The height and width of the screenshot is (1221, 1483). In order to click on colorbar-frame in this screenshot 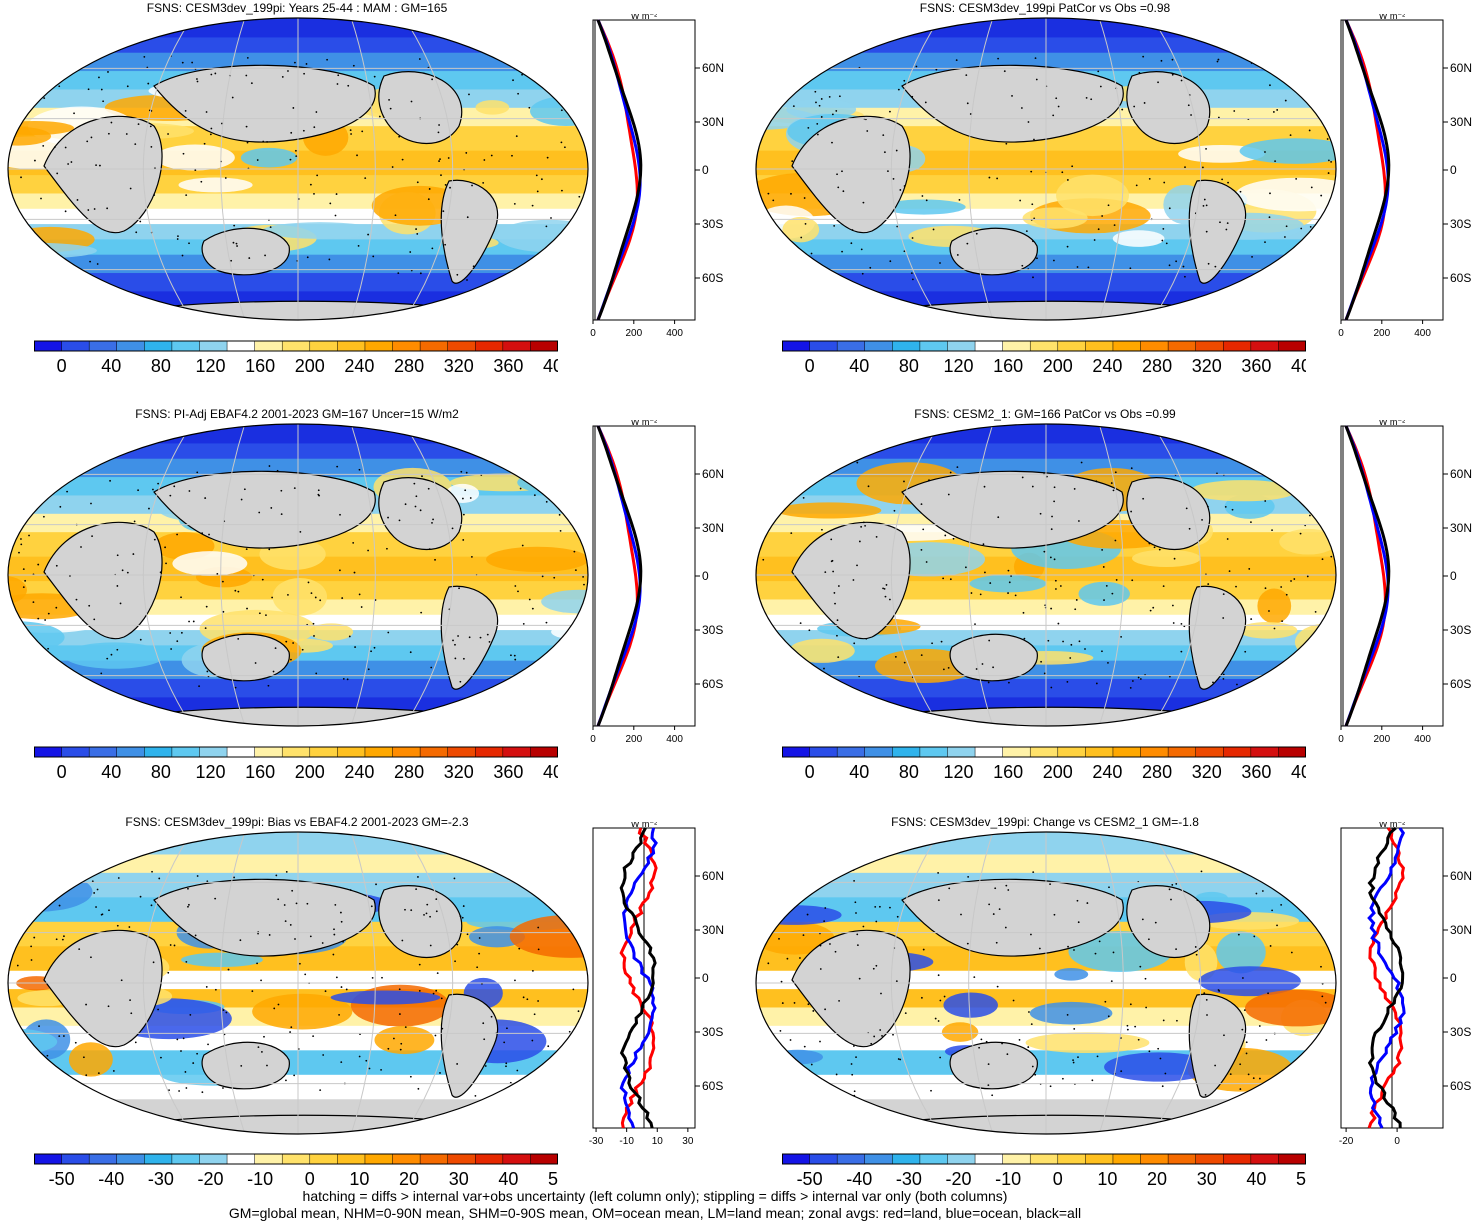, I will do `click(296, 1159)`.